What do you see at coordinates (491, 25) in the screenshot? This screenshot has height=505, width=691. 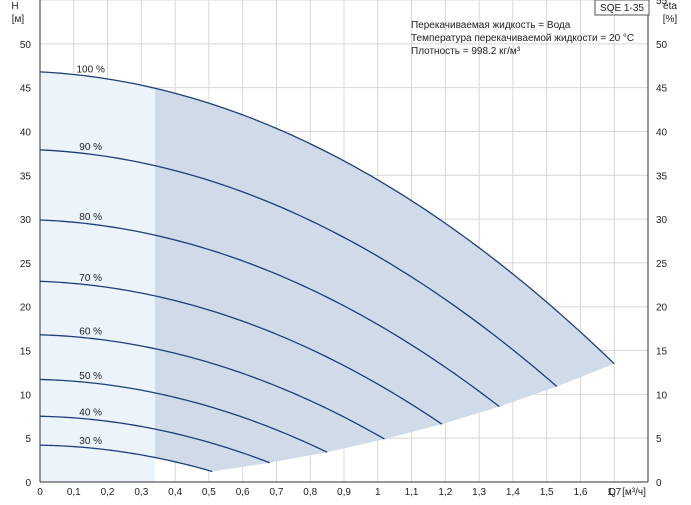 I see `info-fluid: Перекачиваемая жидкость = Вода` at bounding box center [491, 25].